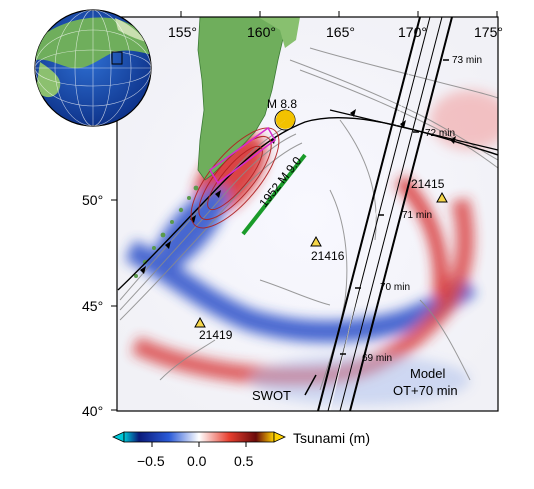 This screenshot has height=489, width=534. Describe the element at coordinates (331, 438) in the screenshot. I see `colorbar-title: Tsunami (m)` at that location.